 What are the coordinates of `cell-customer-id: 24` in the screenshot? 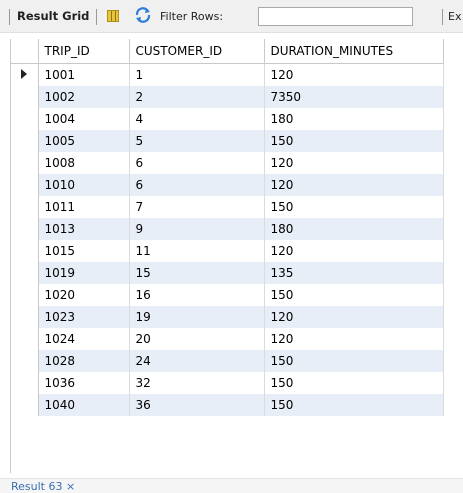 It's located at (197, 361).